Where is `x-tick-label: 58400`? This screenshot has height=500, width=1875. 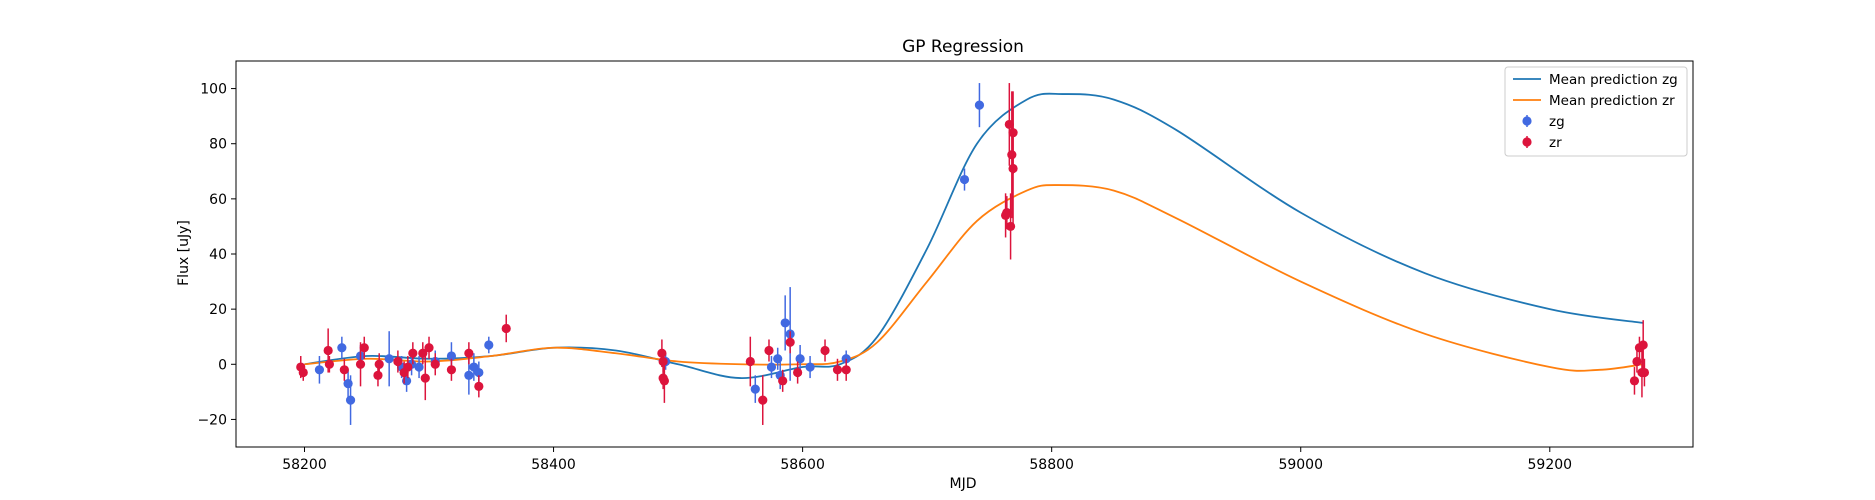
x-tick-label: 58400 is located at coordinates (553, 465).